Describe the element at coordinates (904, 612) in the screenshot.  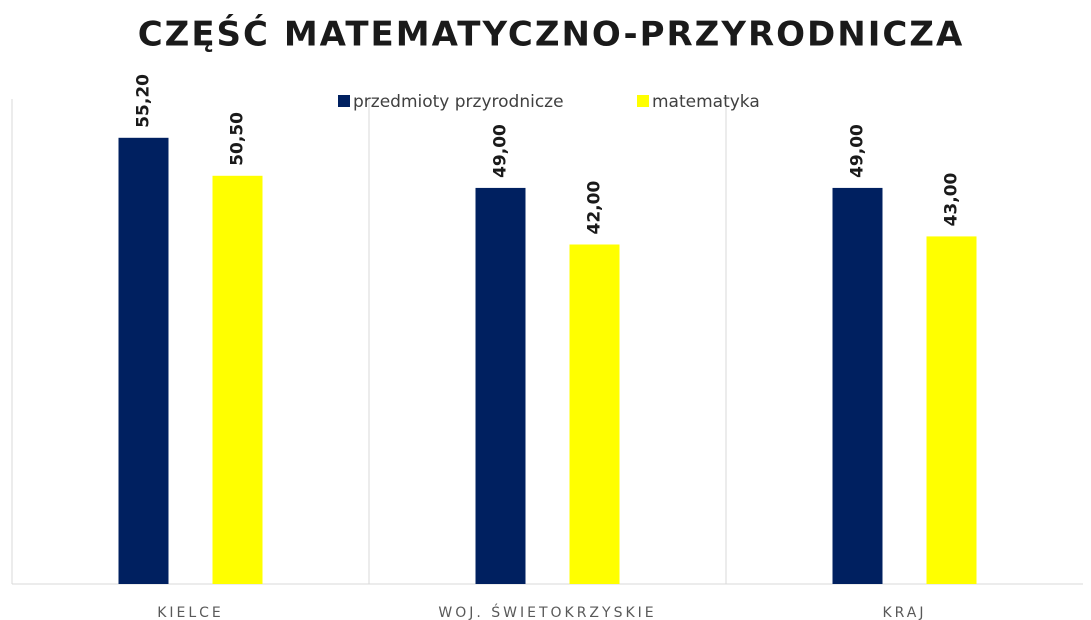
I see `x-tick-label: KRAJ` at that location.